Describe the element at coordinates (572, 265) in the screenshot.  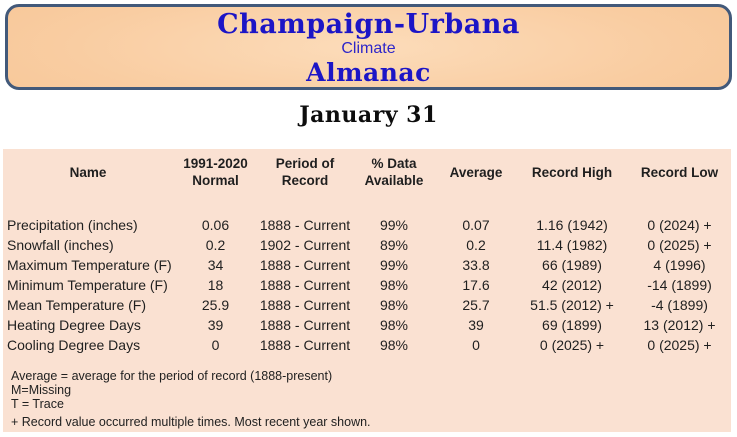
I see `record-high-value: 66 (1989)` at that location.